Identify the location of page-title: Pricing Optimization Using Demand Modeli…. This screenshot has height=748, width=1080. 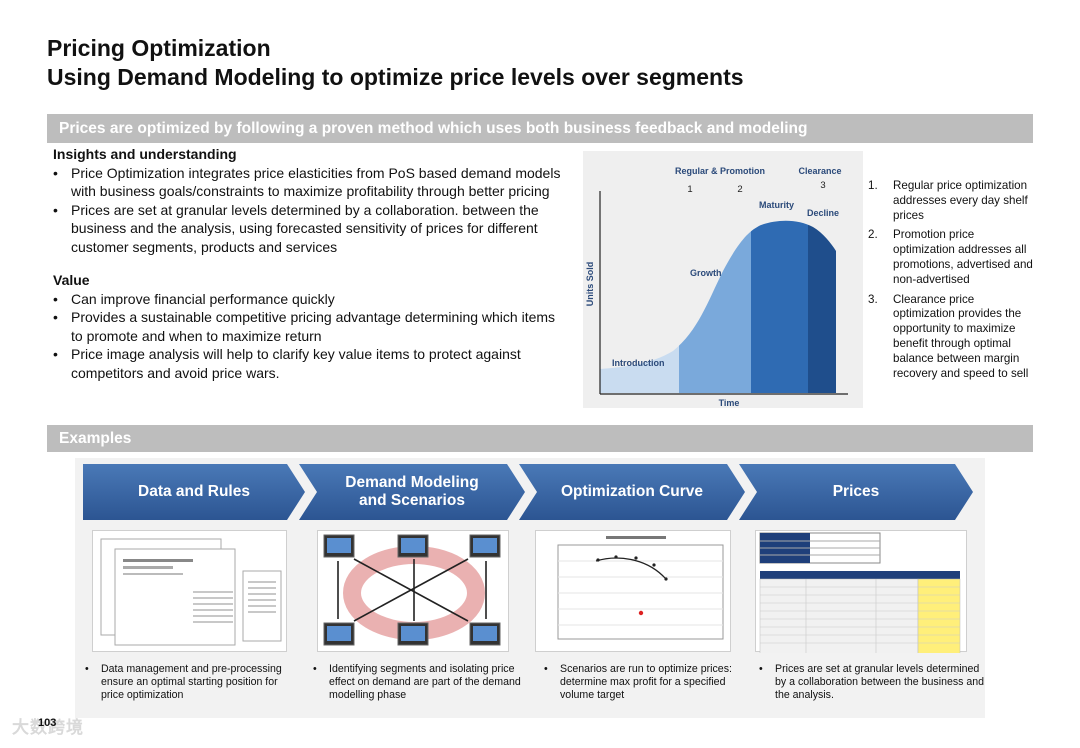
(395, 63).